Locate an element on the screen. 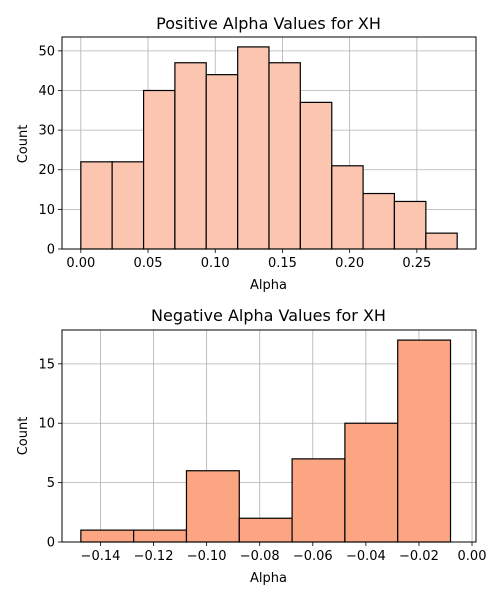  x-tick-label: −0.08 is located at coordinates (260, 556).